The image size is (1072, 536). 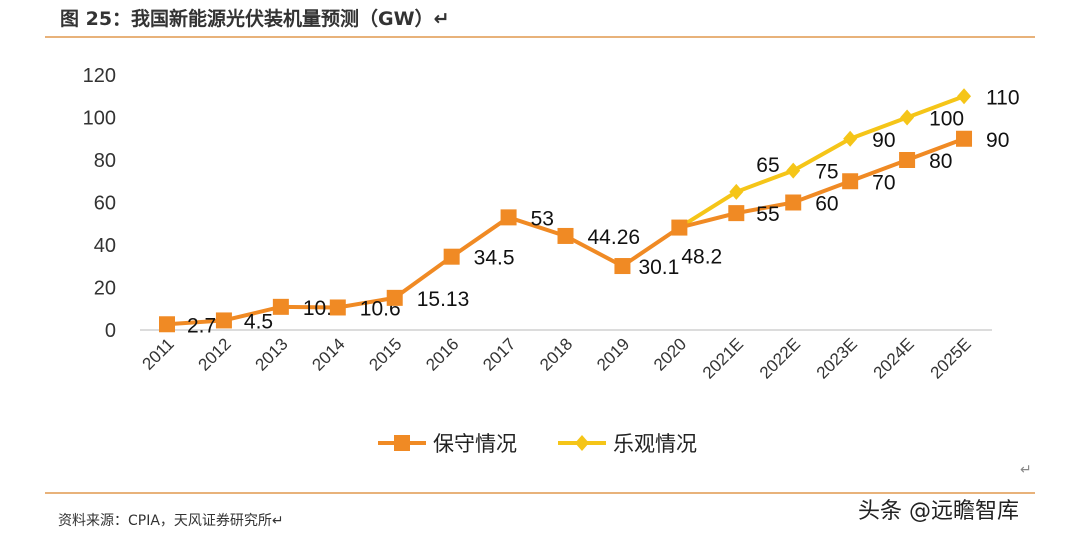 What do you see at coordinates (883, 182) in the screenshot?
I see `data-label: 70` at bounding box center [883, 182].